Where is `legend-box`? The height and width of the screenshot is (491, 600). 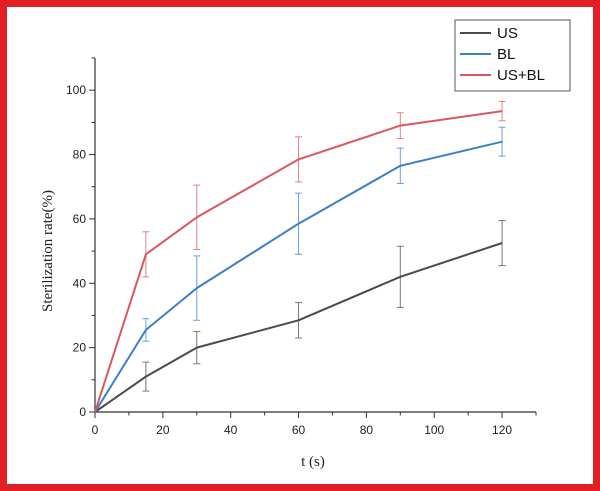
legend-box is located at coordinates (512, 55).